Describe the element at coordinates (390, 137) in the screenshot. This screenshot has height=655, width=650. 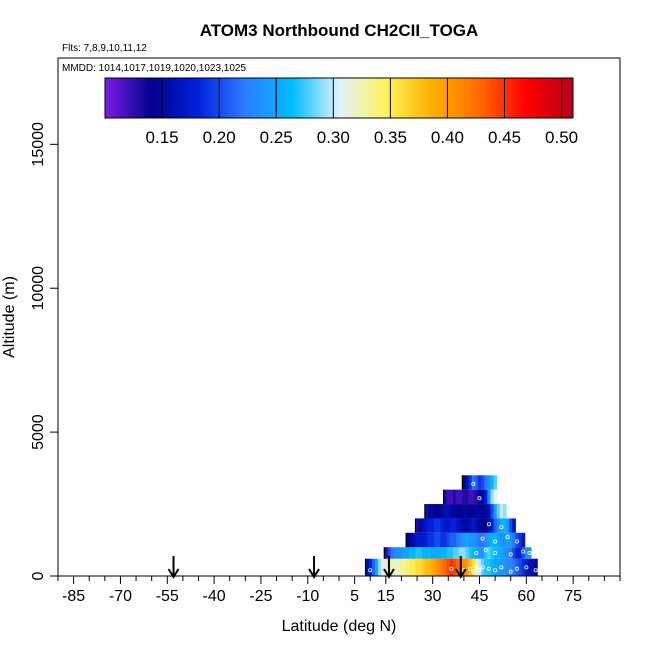
I see `colorbar-tick-label: 0.35` at that location.